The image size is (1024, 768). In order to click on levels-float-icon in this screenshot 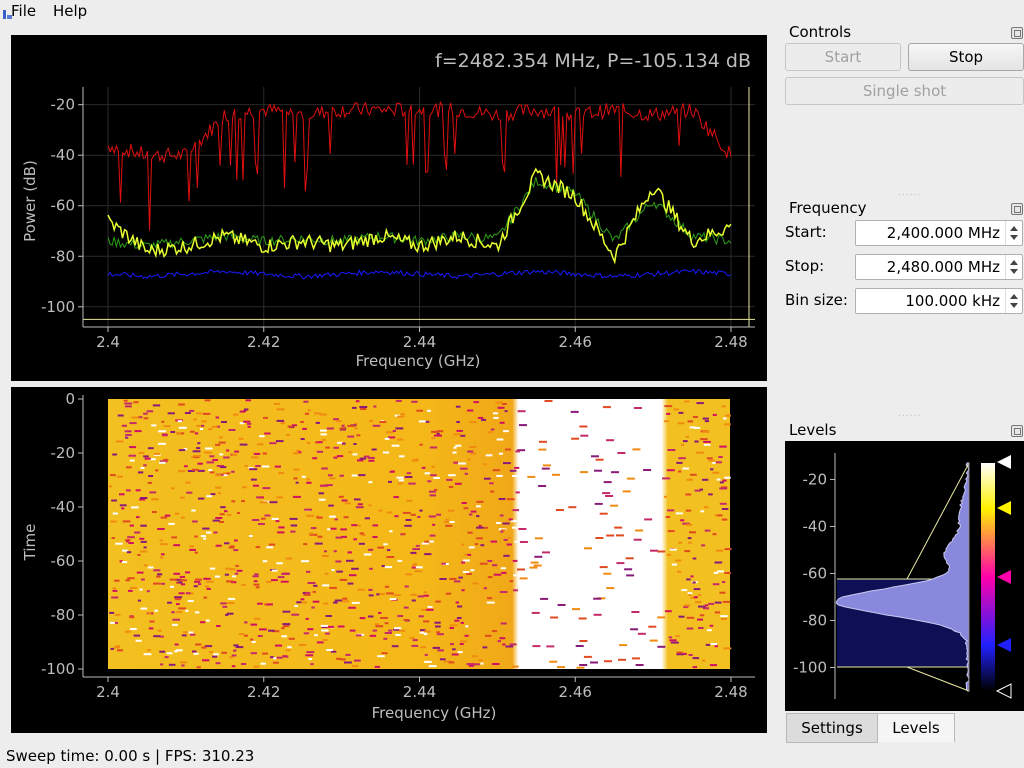, I will do `click(1017, 431)`.